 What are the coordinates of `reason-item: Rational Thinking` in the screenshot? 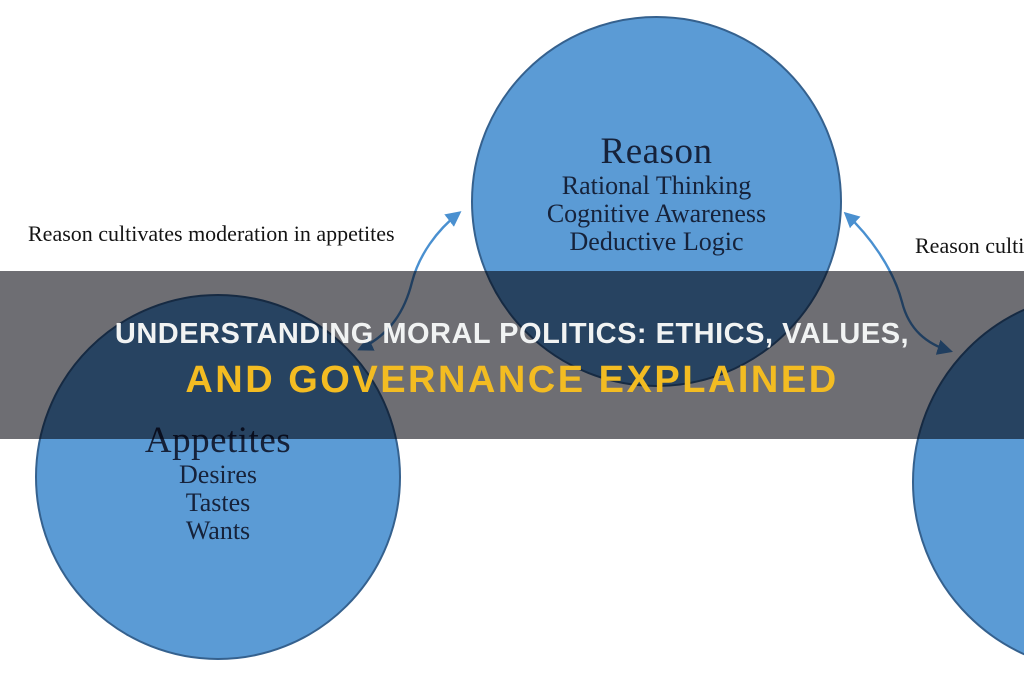 It's located at (656, 185).